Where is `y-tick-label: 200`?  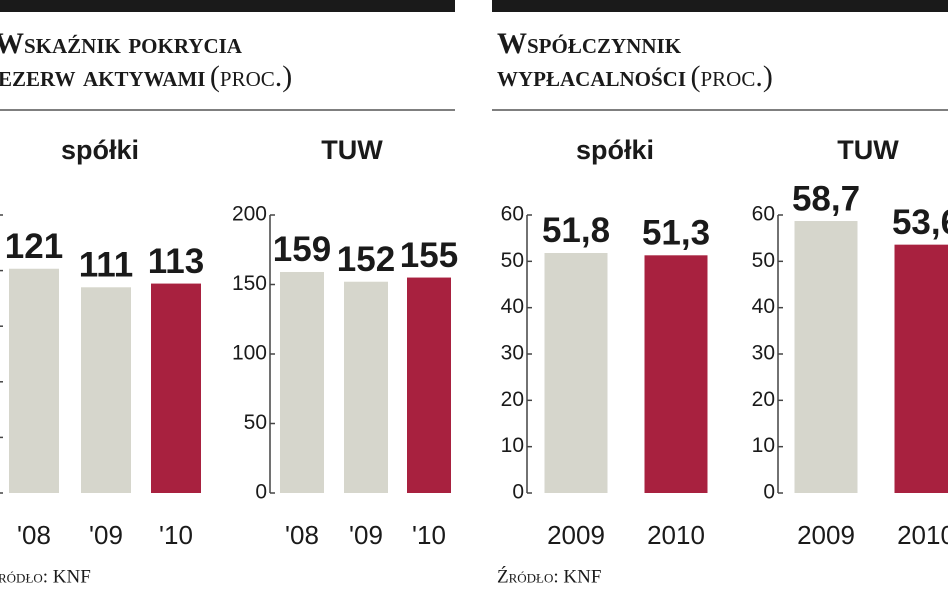
y-tick-label: 200 is located at coordinates (249, 214).